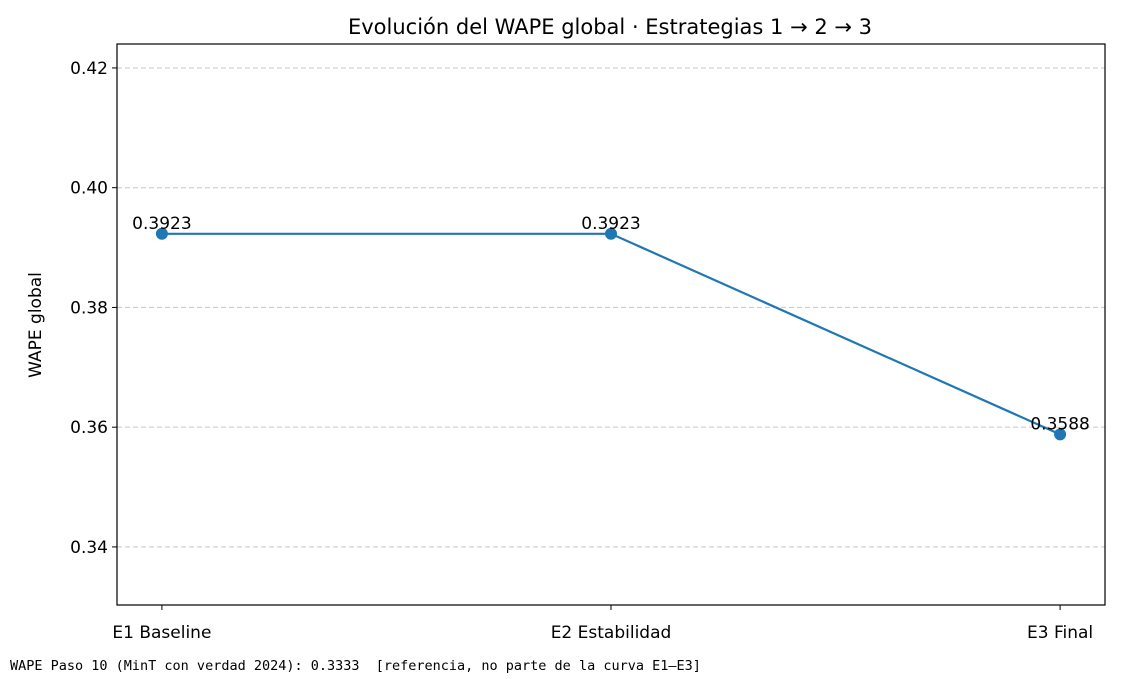  I want to click on x-tick-label: E2 Estabilidad, so click(611, 633).